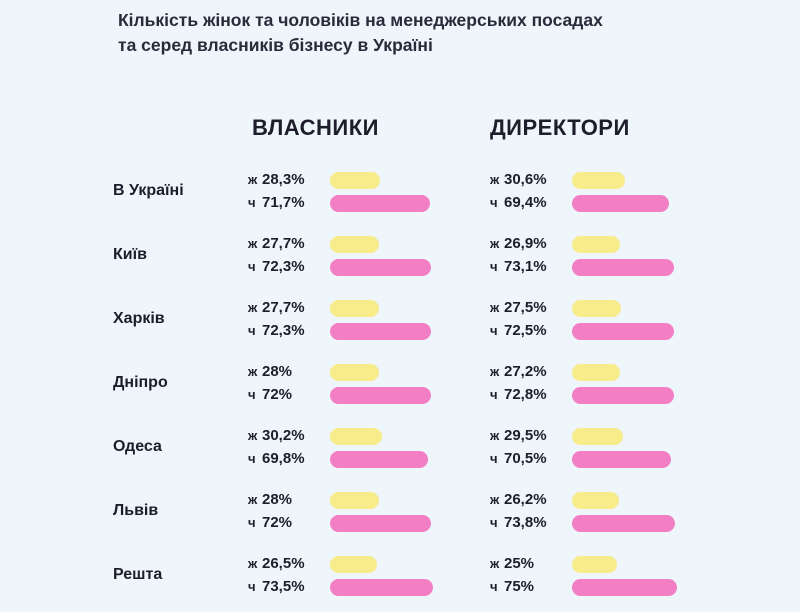 The width and height of the screenshot is (800, 612). Describe the element at coordinates (139, 318) in the screenshot. I see `region-label: Харків` at that location.